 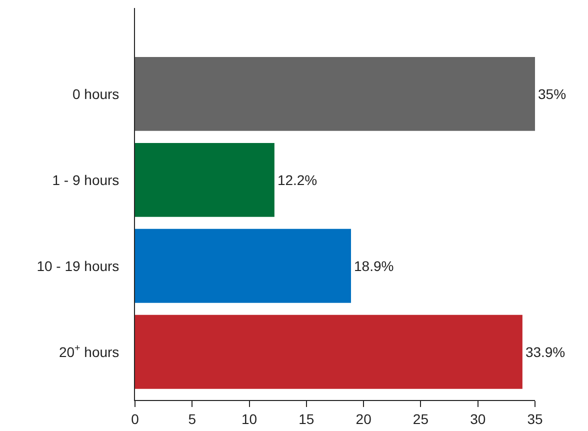 What do you see at coordinates (86, 180) in the screenshot?
I see `y-tick-label: 1 - 9 hours` at bounding box center [86, 180].